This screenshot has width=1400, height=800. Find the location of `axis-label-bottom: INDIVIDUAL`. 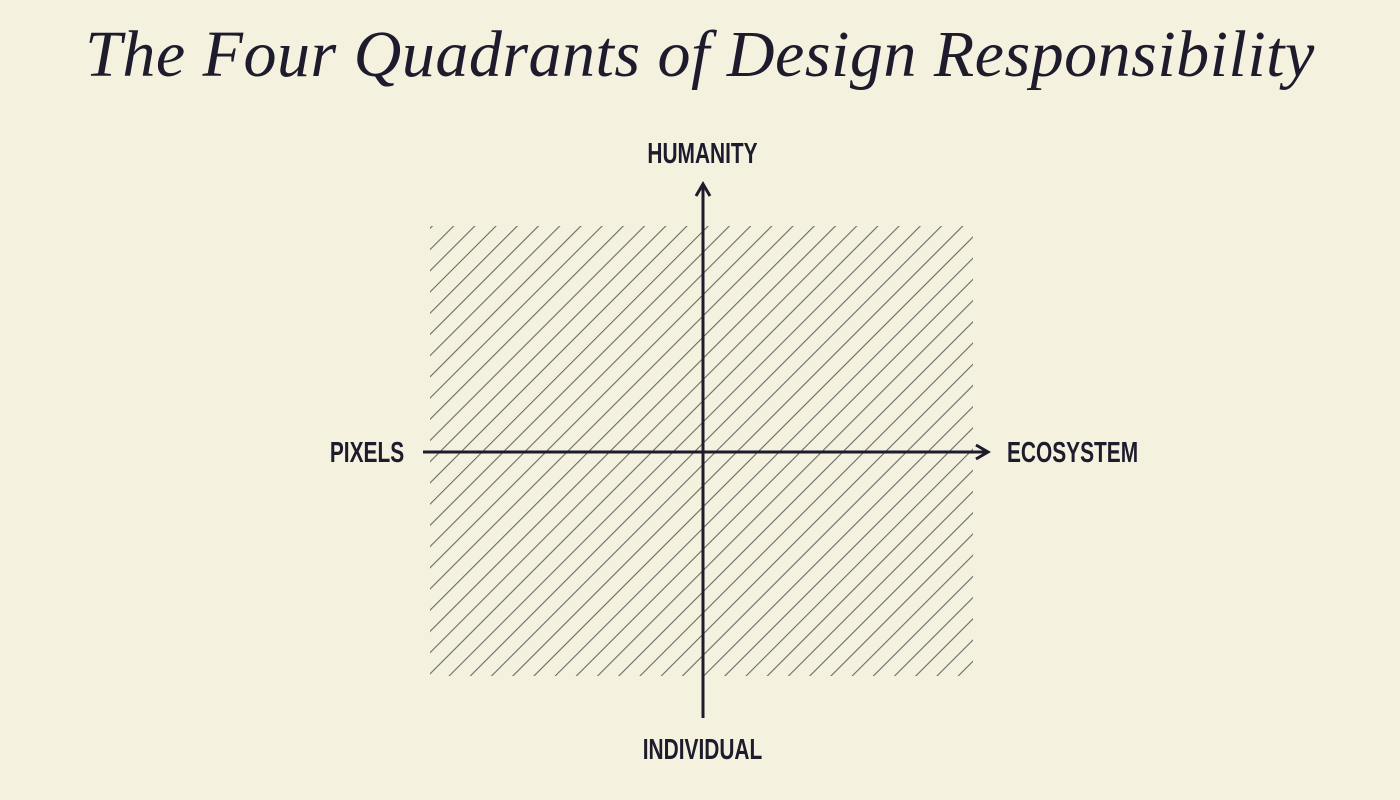

axis-label-bottom: INDIVIDUAL is located at coordinates (702, 750).